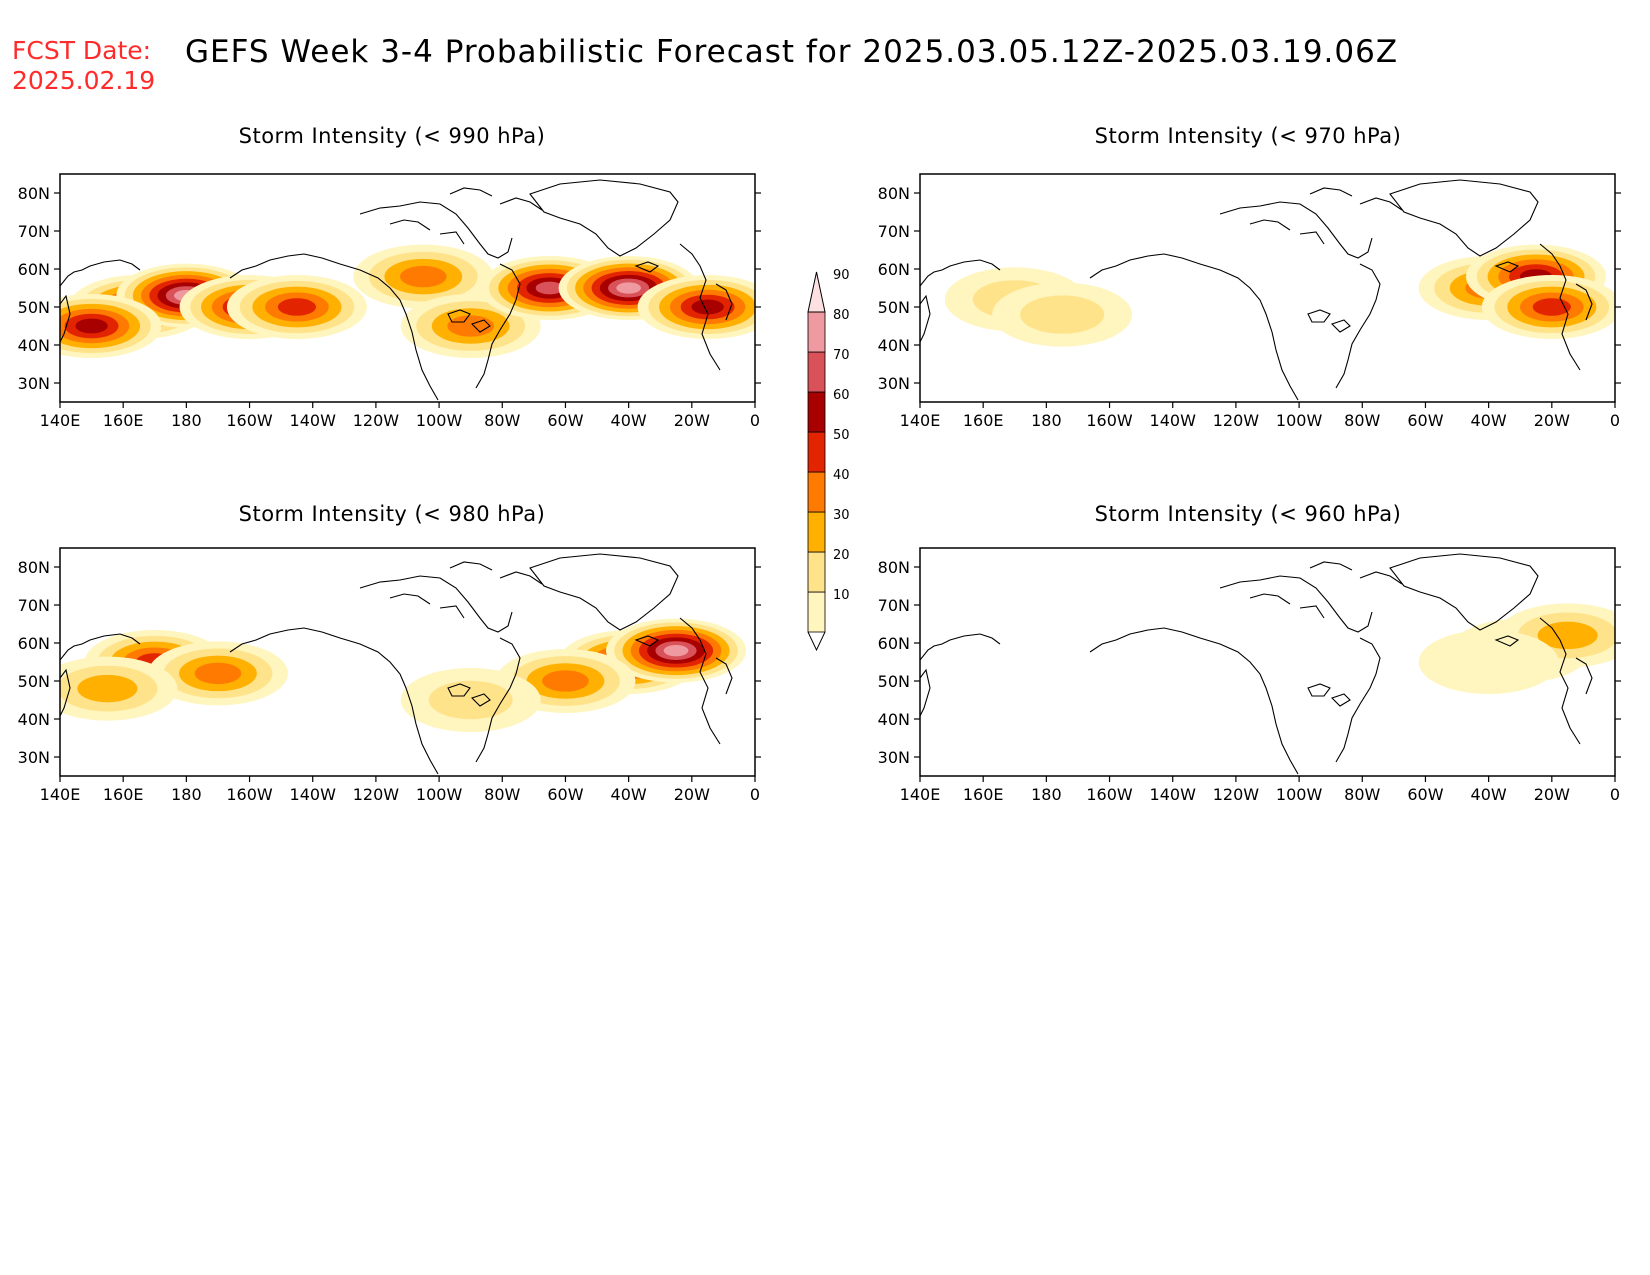 The height and width of the screenshot is (1275, 1650). What do you see at coordinates (816, 641) in the screenshot?
I see `colorbar-bottom-triangle` at bounding box center [816, 641].